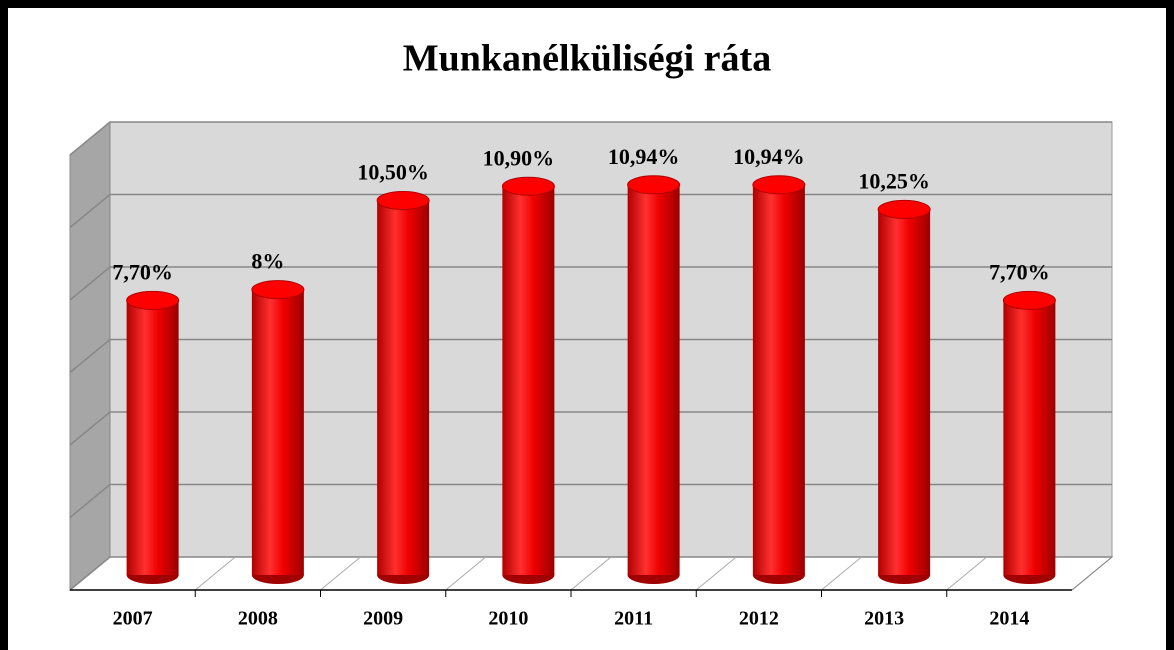  Describe the element at coordinates (383, 619) in the screenshot. I see `x-tick-label: 2009` at that location.